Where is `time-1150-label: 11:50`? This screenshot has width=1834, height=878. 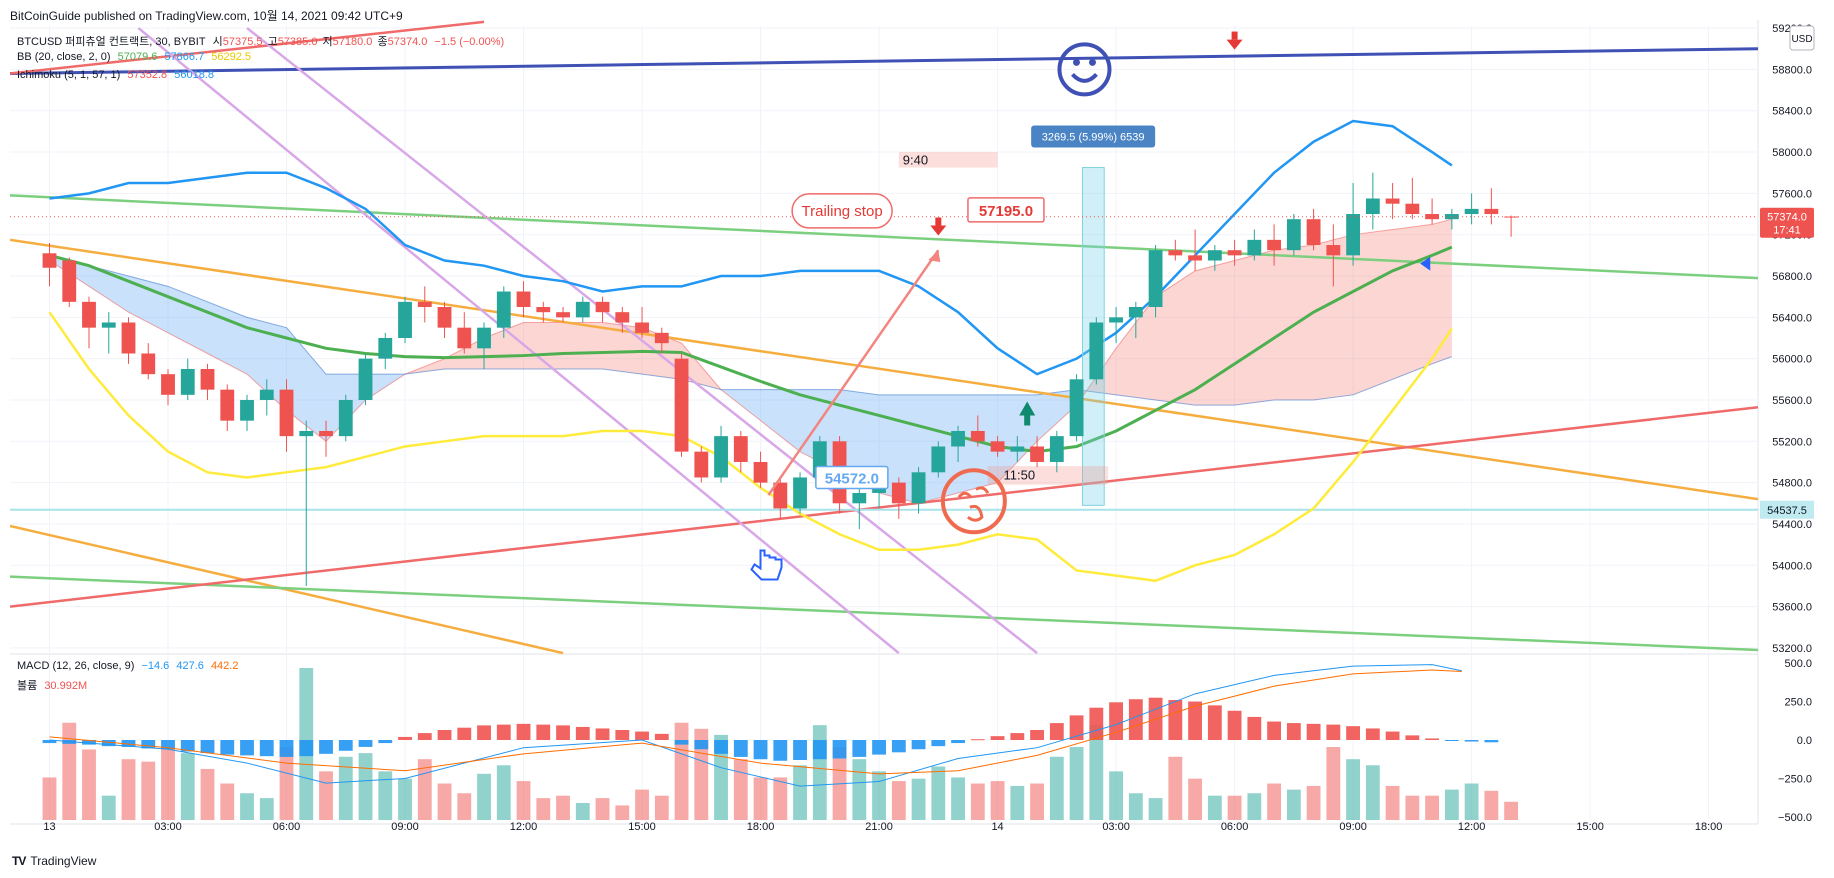
time-1150-label: 11:50 is located at coordinates (1019, 474).